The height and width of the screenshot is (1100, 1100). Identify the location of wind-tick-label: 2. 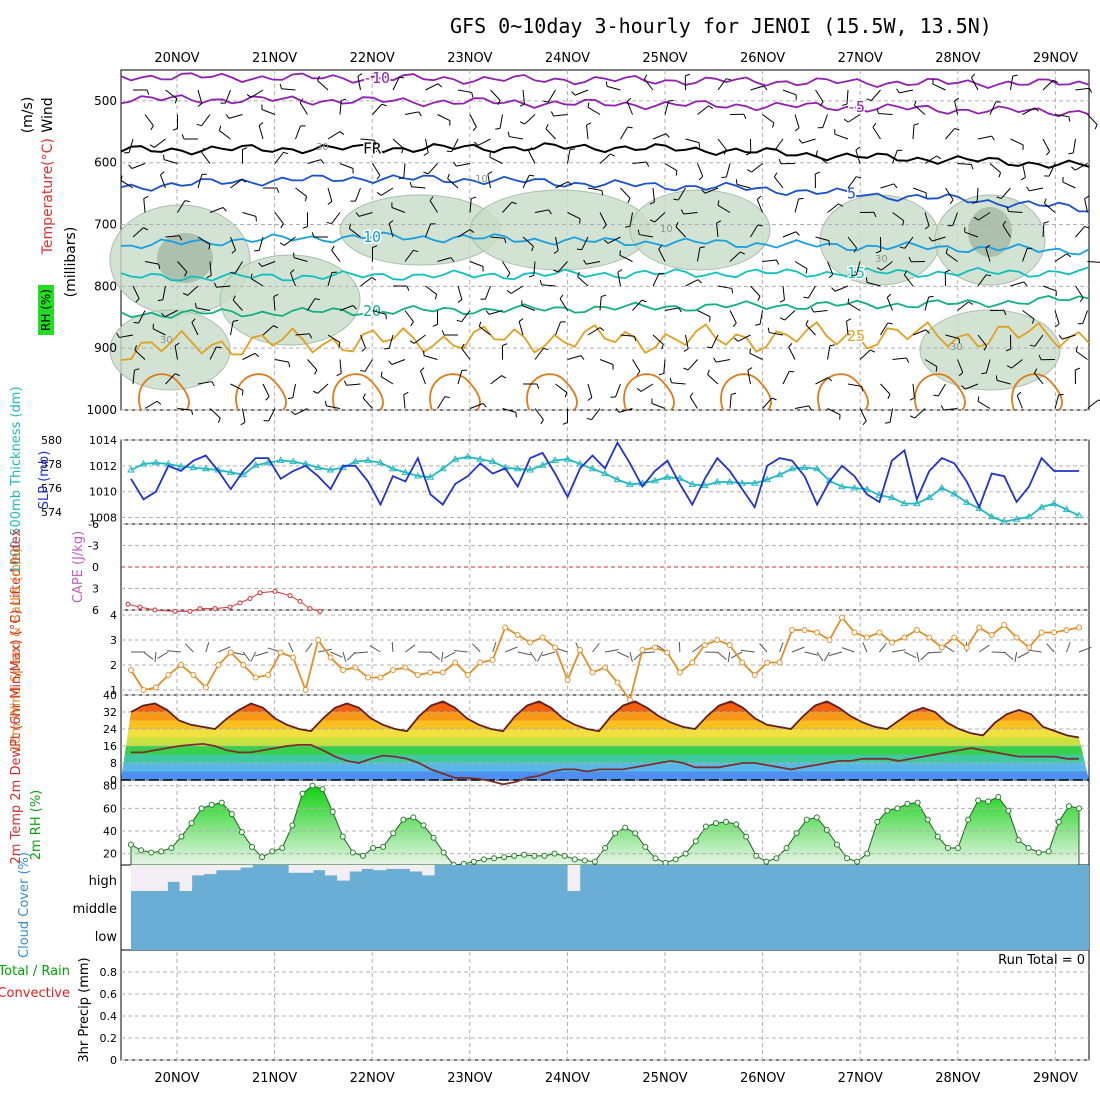
(113, 665).